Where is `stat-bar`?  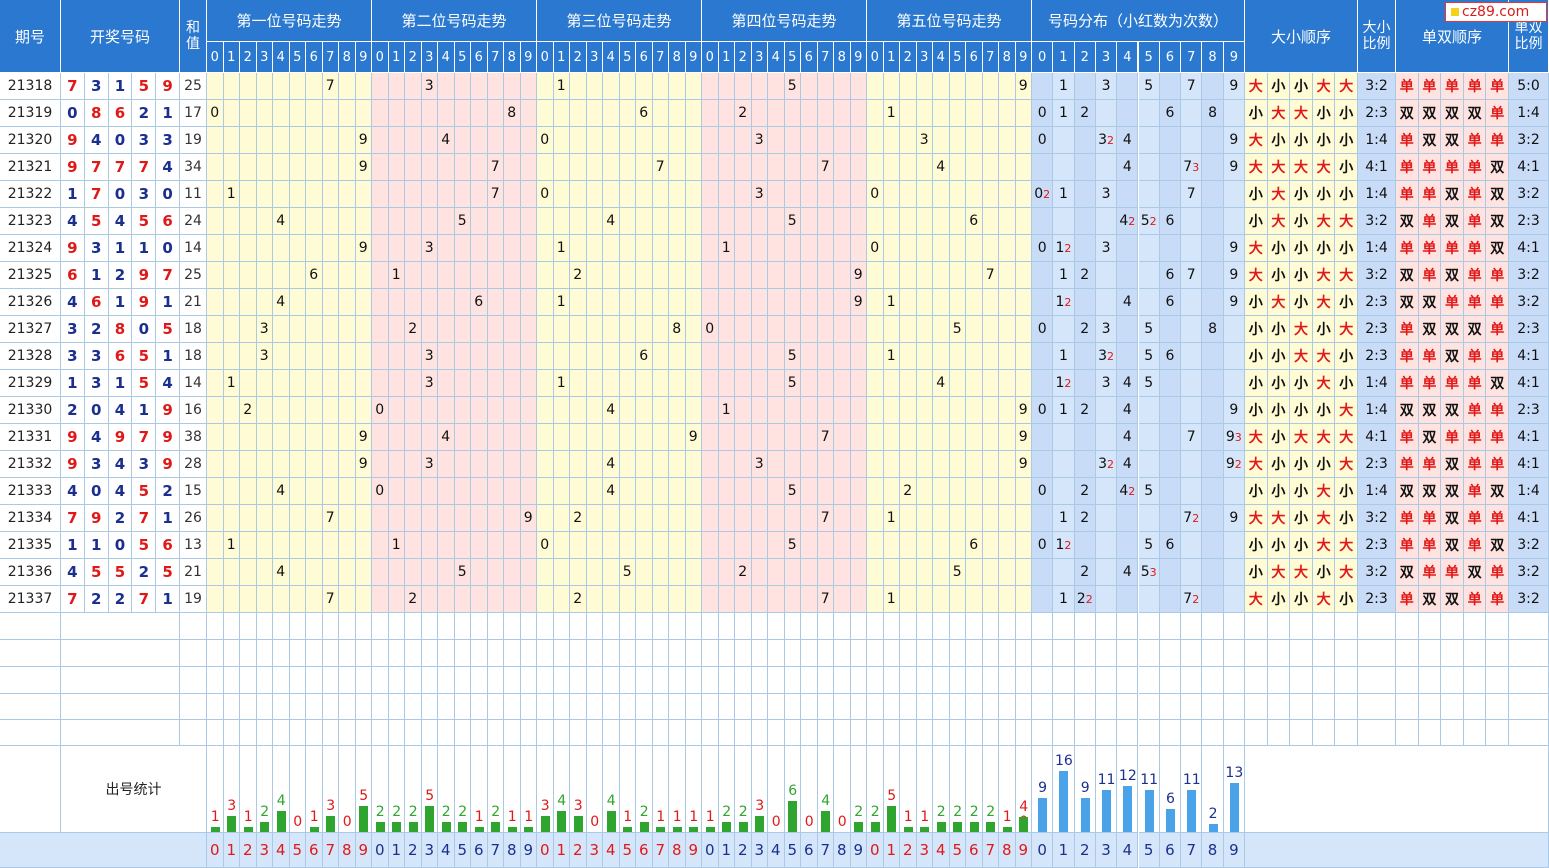
stat-bar is located at coordinates (463, 826).